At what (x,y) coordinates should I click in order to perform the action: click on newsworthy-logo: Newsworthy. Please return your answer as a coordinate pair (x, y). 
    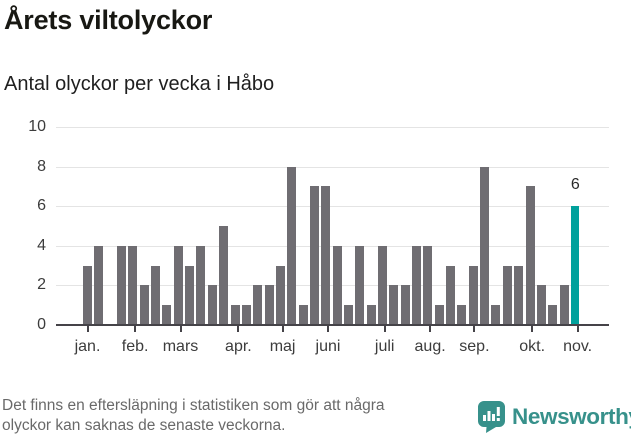
    Looking at the image, I should click on (554, 417).